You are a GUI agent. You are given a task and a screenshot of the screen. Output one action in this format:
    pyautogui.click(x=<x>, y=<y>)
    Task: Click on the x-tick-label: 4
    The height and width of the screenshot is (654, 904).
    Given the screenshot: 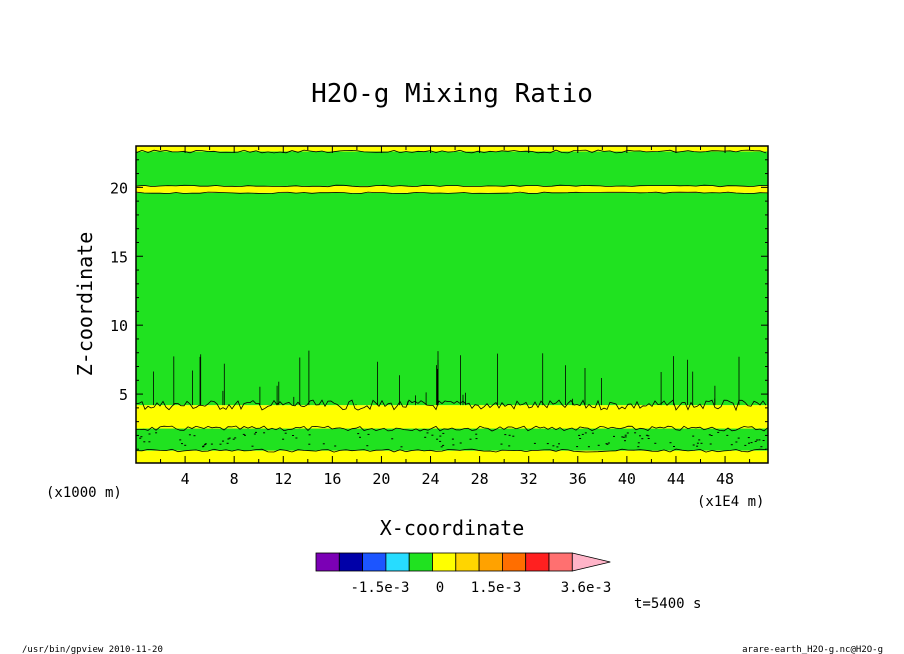 What is the action you would take?
    pyautogui.click(x=185, y=479)
    